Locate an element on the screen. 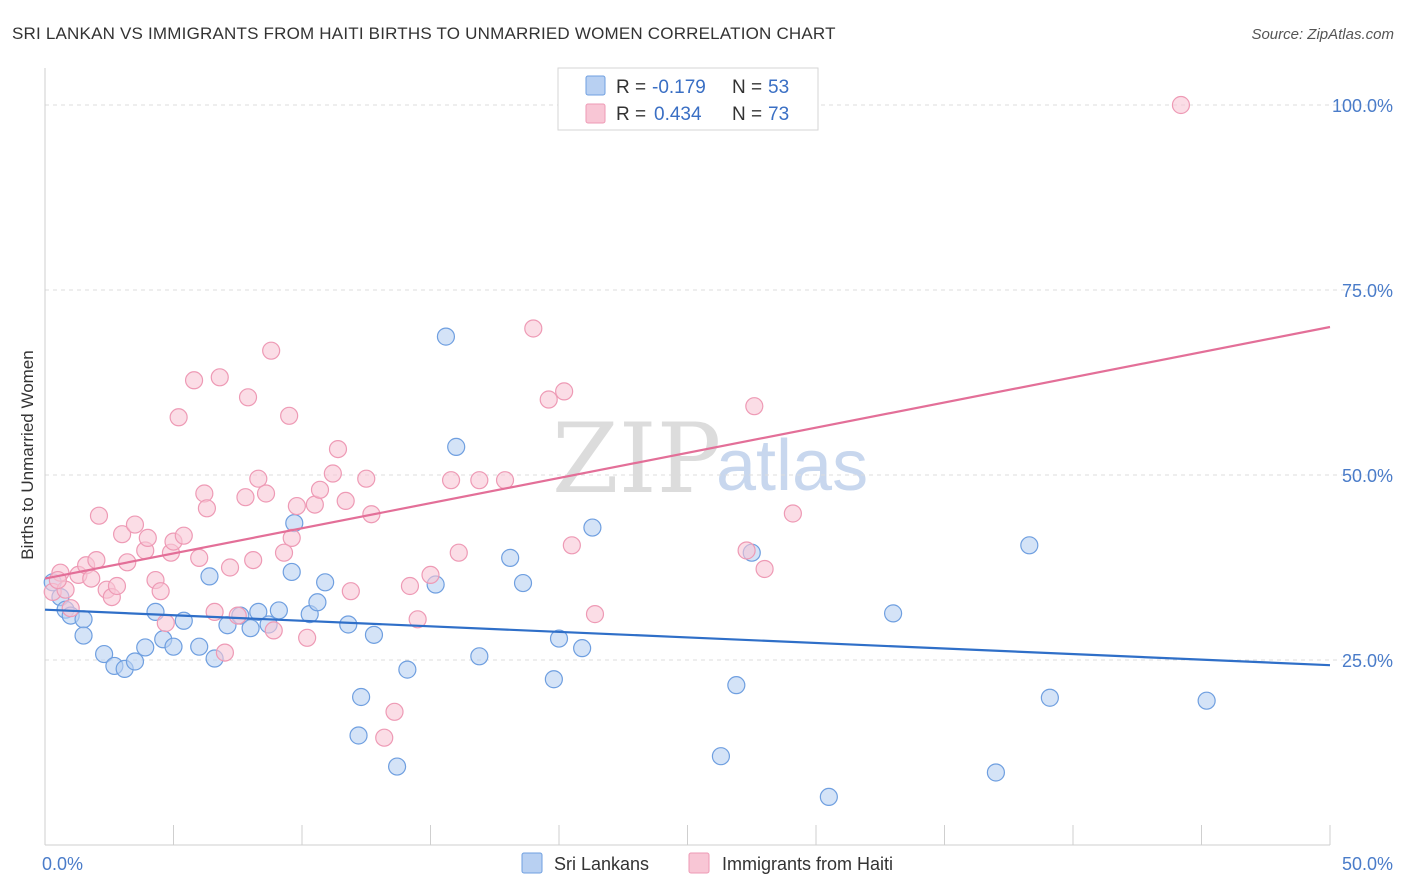 The width and height of the screenshot is (1406, 892). legend-r-value-2: 0.434 is located at coordinates (678, 114).